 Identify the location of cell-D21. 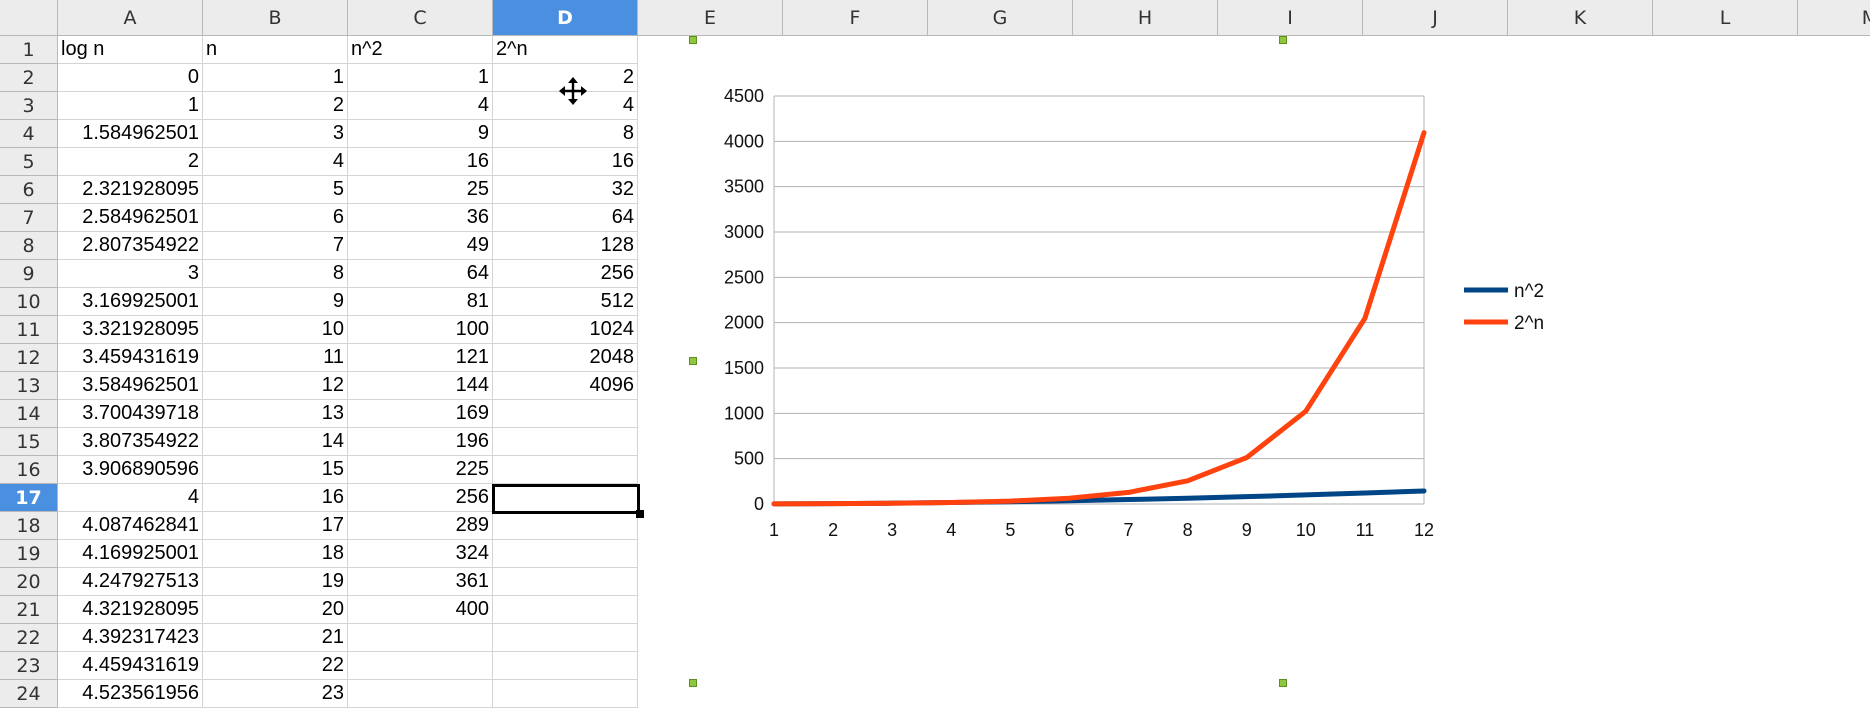
(565, 610).